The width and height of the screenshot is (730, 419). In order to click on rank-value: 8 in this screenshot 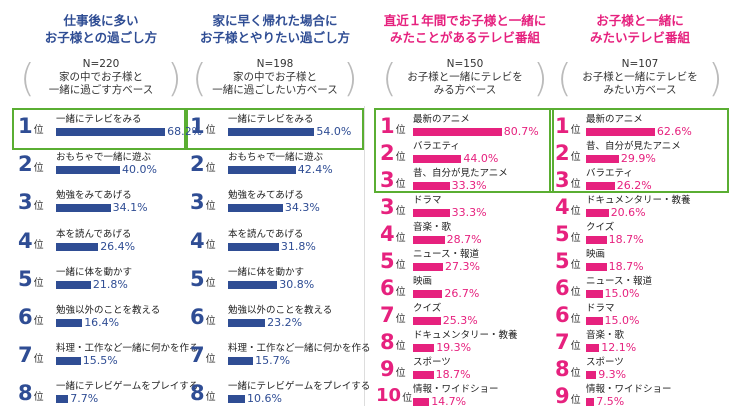, I will do `click(197, 393)`.